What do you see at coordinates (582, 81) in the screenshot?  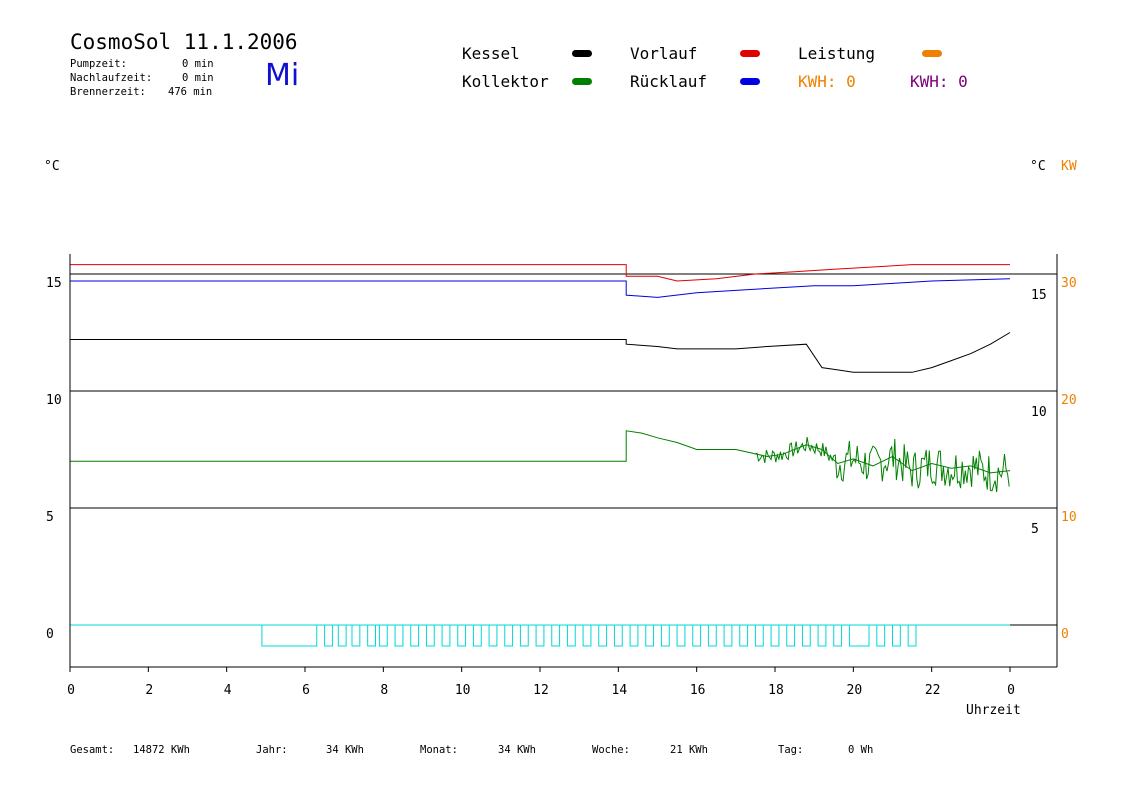 I see `legend-kollektor-swatch` at bounding box center [582, 81].